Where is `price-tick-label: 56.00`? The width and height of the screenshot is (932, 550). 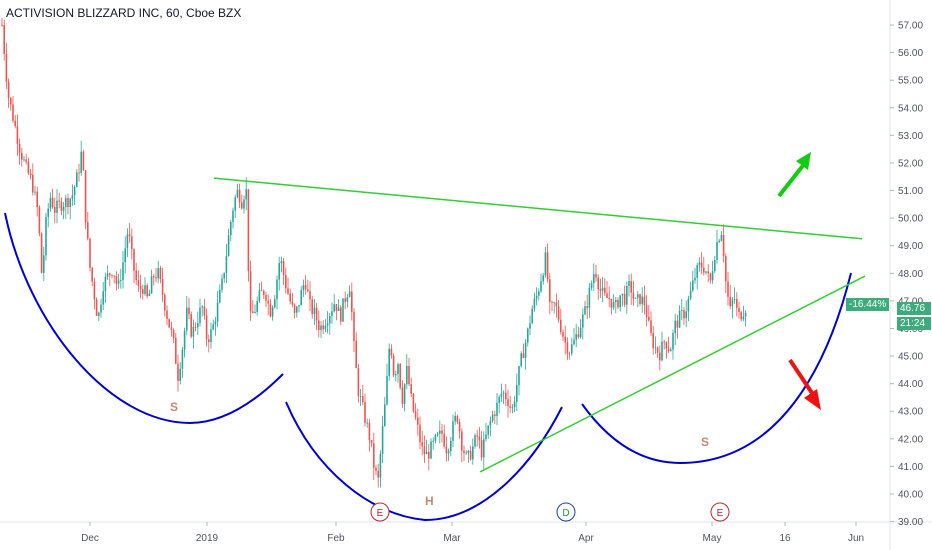 price-tick-label: 56.00 is located at coordinates (910, 53).